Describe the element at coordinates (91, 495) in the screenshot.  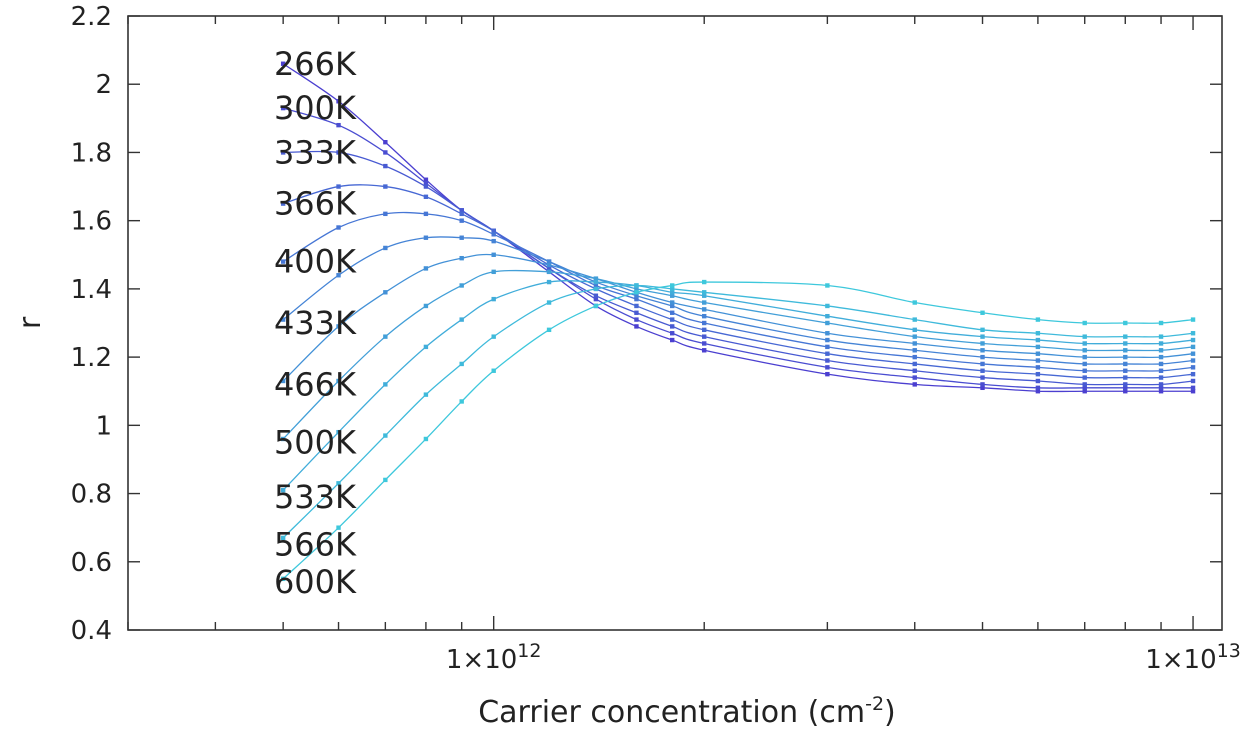
I see `y-tick-label: 0.8` at that location.